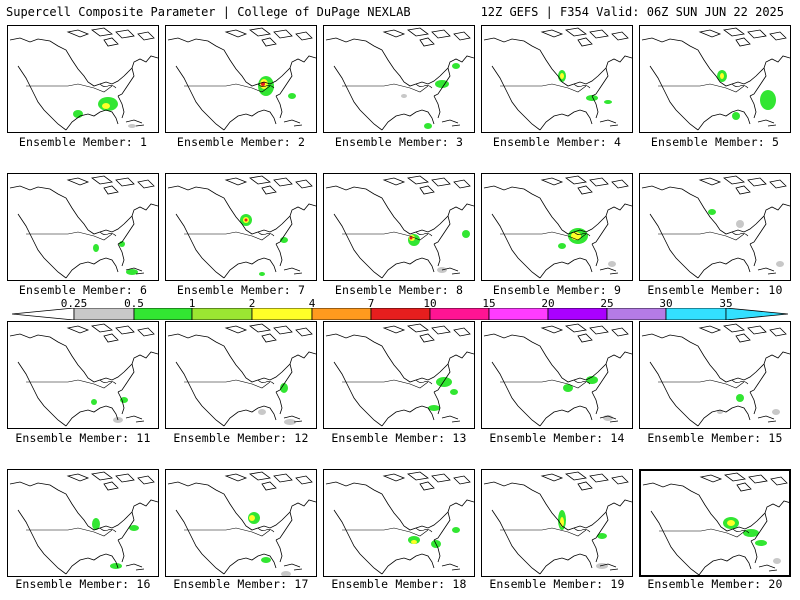  What do you see at coordinates (241, 290) in the screenshot?
I see `ensemble-member-label: Ensemble Member: 7` at bounding box center [241, 290].